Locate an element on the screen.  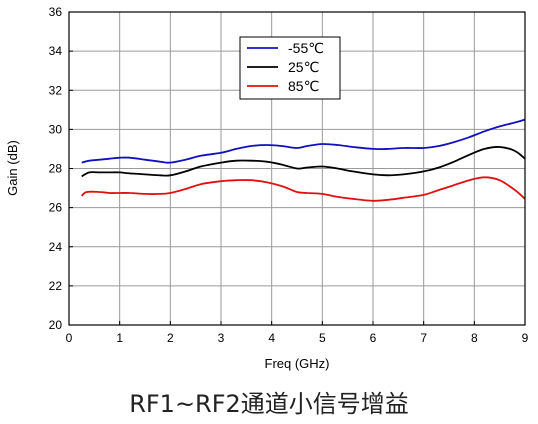
x-tick-label: 2 is located at coordinates (170, 338).